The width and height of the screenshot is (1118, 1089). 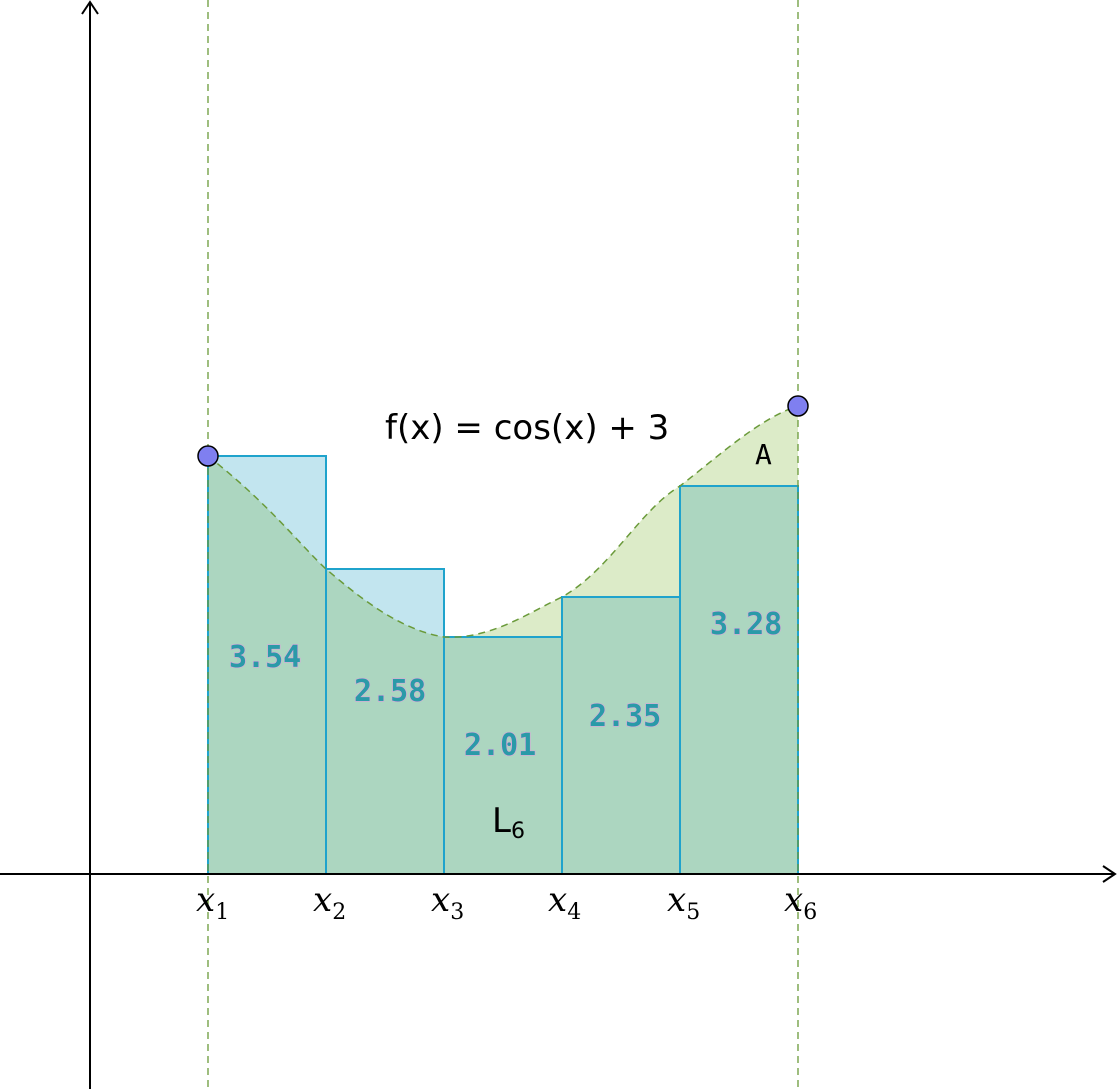 I want to click on x-tick-label: x3, so click(x=447, y=902).